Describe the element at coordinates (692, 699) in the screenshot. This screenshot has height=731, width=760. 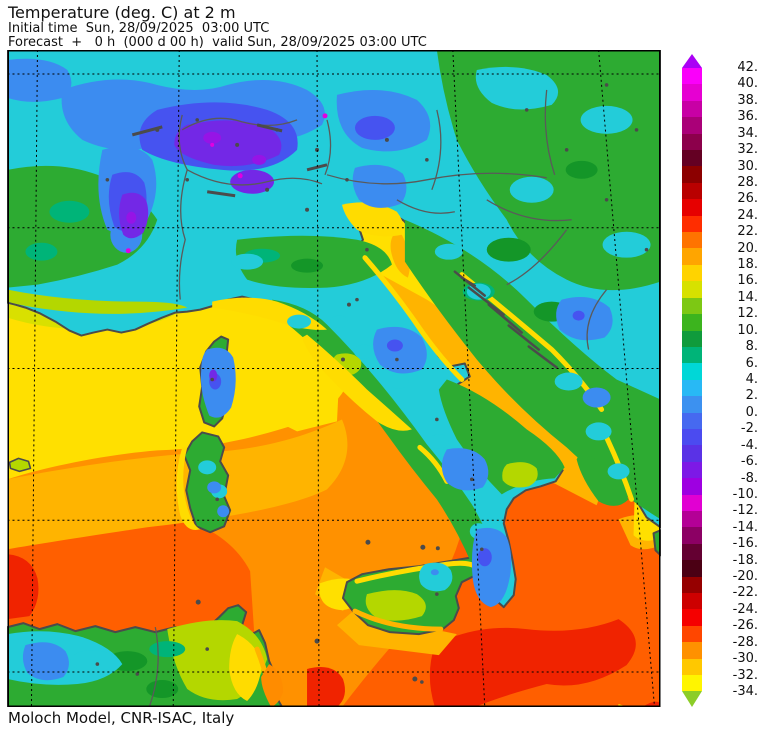
I see `colorbar-arrow-down-icon` at that location.